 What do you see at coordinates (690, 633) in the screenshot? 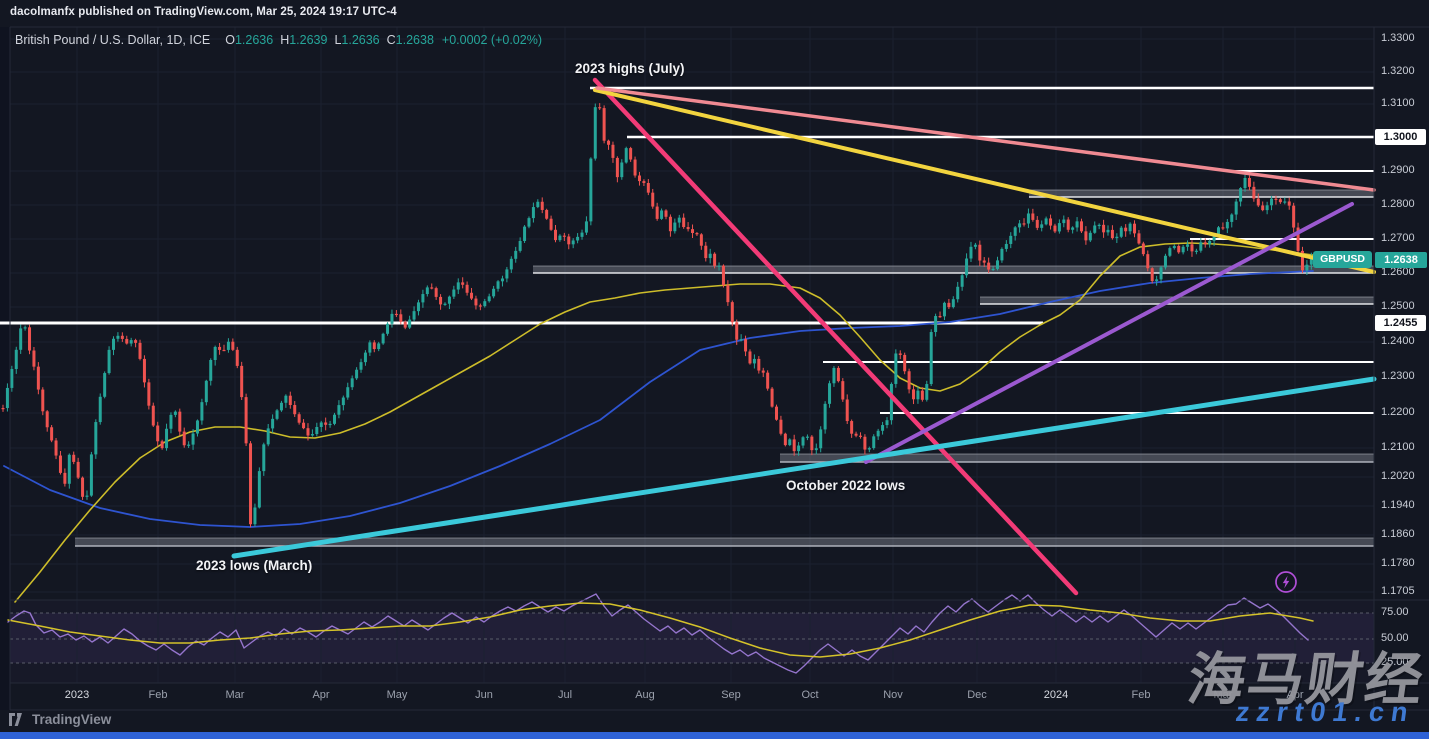
I see `rsi-layer` at bounding box center [690, 633].